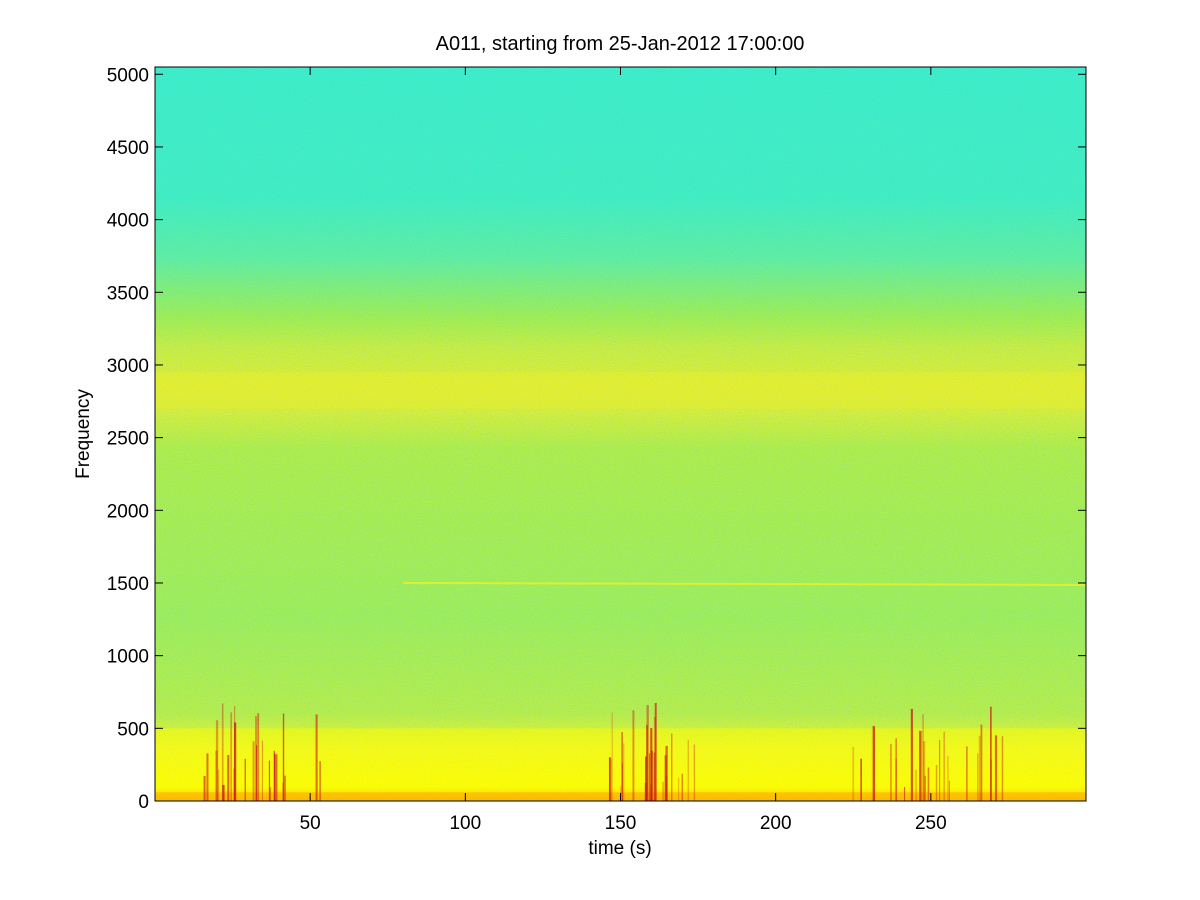 The image size is (1200, 900). I want to click on y-tick-label: 0, so click(143, 802).